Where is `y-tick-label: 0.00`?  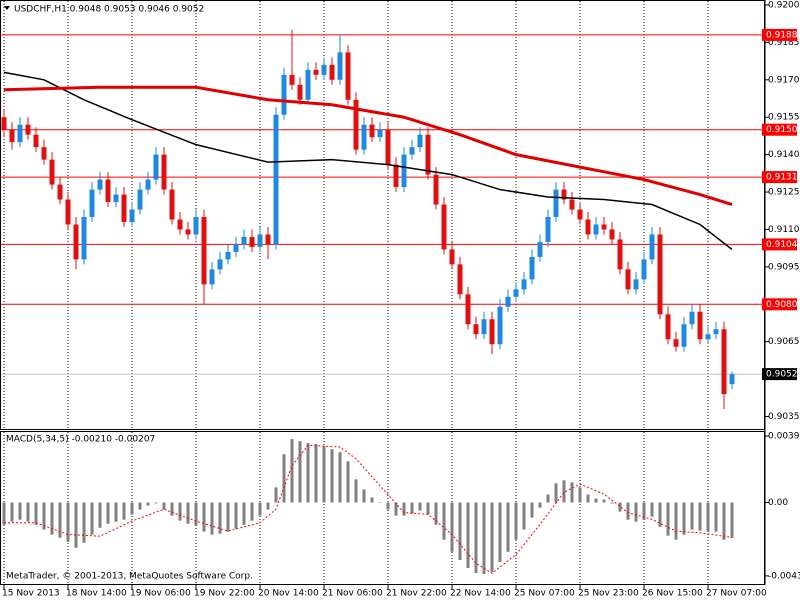
y-tick-label: 0.00 is located at coordinates (778, 503).